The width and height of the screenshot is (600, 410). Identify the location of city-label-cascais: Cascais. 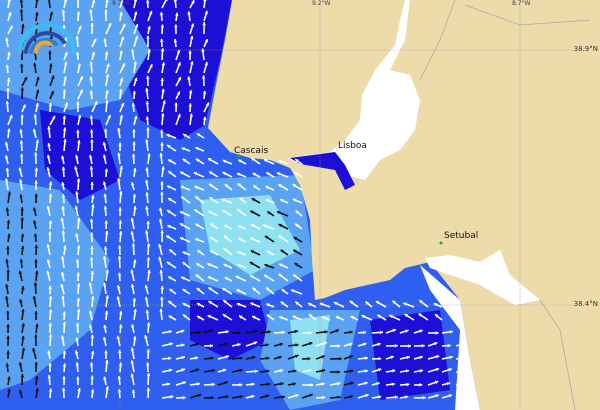
(251, 151).